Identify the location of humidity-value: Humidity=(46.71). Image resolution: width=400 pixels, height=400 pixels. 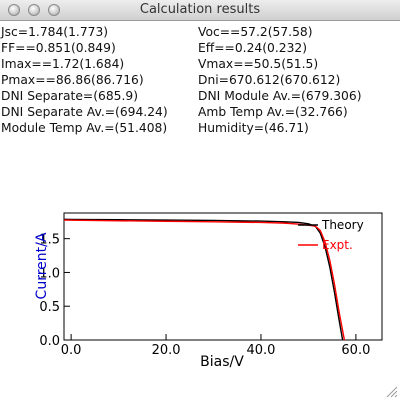
(253, 128).